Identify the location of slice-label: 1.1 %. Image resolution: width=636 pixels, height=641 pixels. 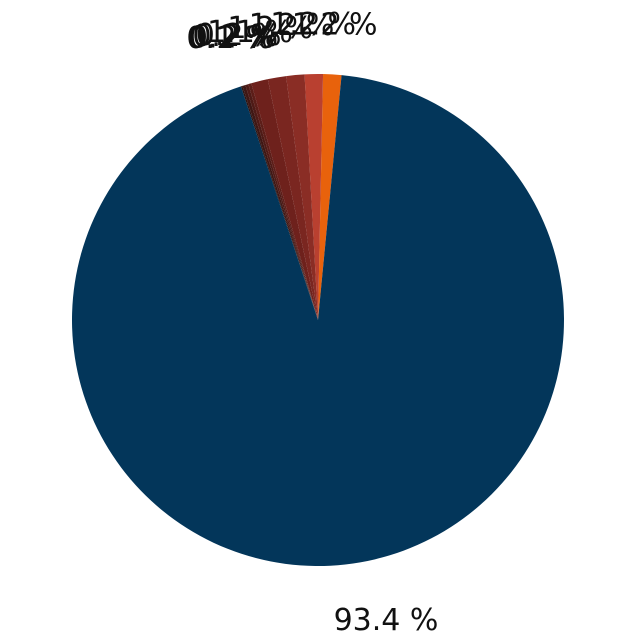
(250, 32).